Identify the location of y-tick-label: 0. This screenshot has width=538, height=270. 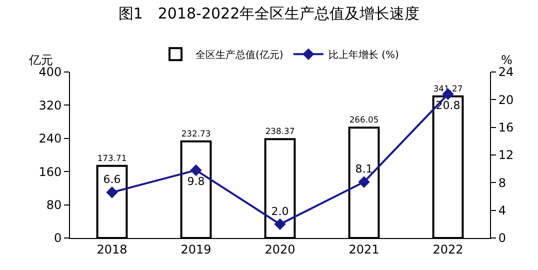
(58, 238).